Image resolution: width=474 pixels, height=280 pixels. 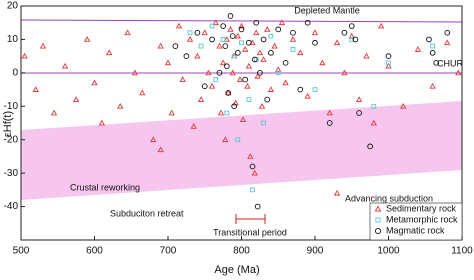 I want to click on y-tick-label: 20, so click(x=13, y=6).